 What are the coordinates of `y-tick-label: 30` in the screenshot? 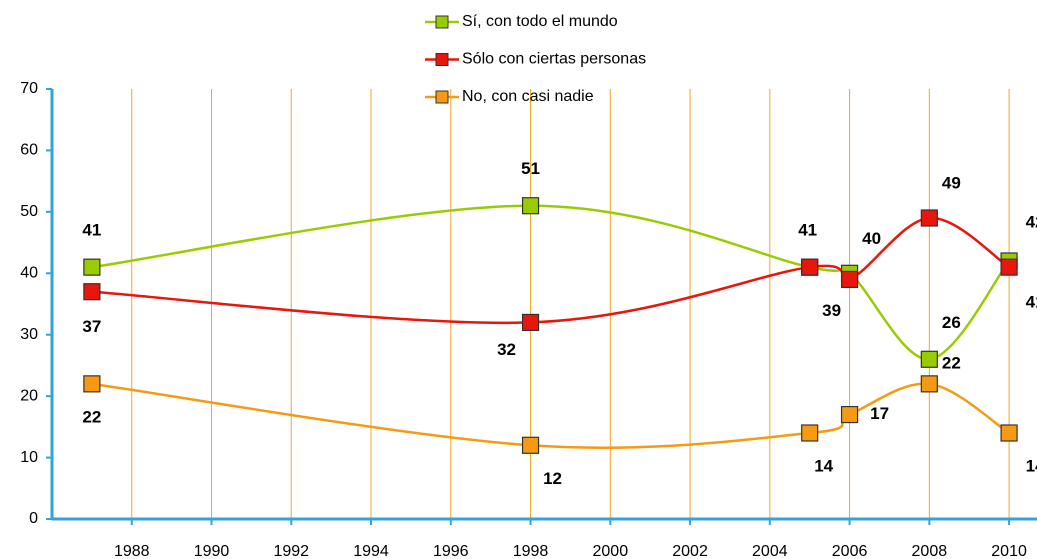 It's located at (29, 334).